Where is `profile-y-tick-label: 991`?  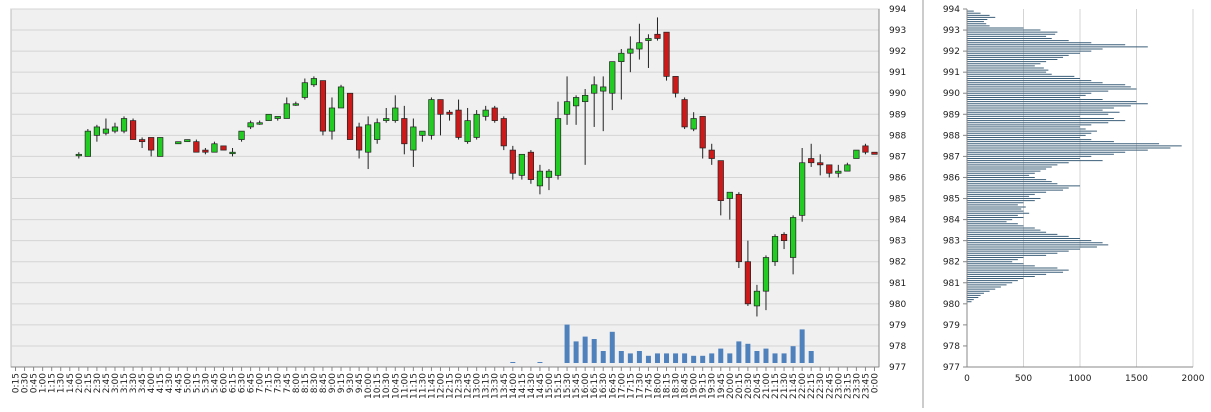 profile-y-tick-label: 991 is located at coordinates (951, 73).